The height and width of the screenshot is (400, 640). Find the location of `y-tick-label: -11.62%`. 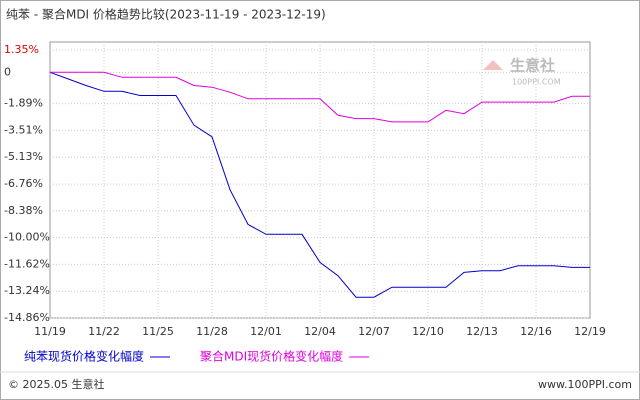

y-tick-label: -11.62% is located at coordinates (27, 263).